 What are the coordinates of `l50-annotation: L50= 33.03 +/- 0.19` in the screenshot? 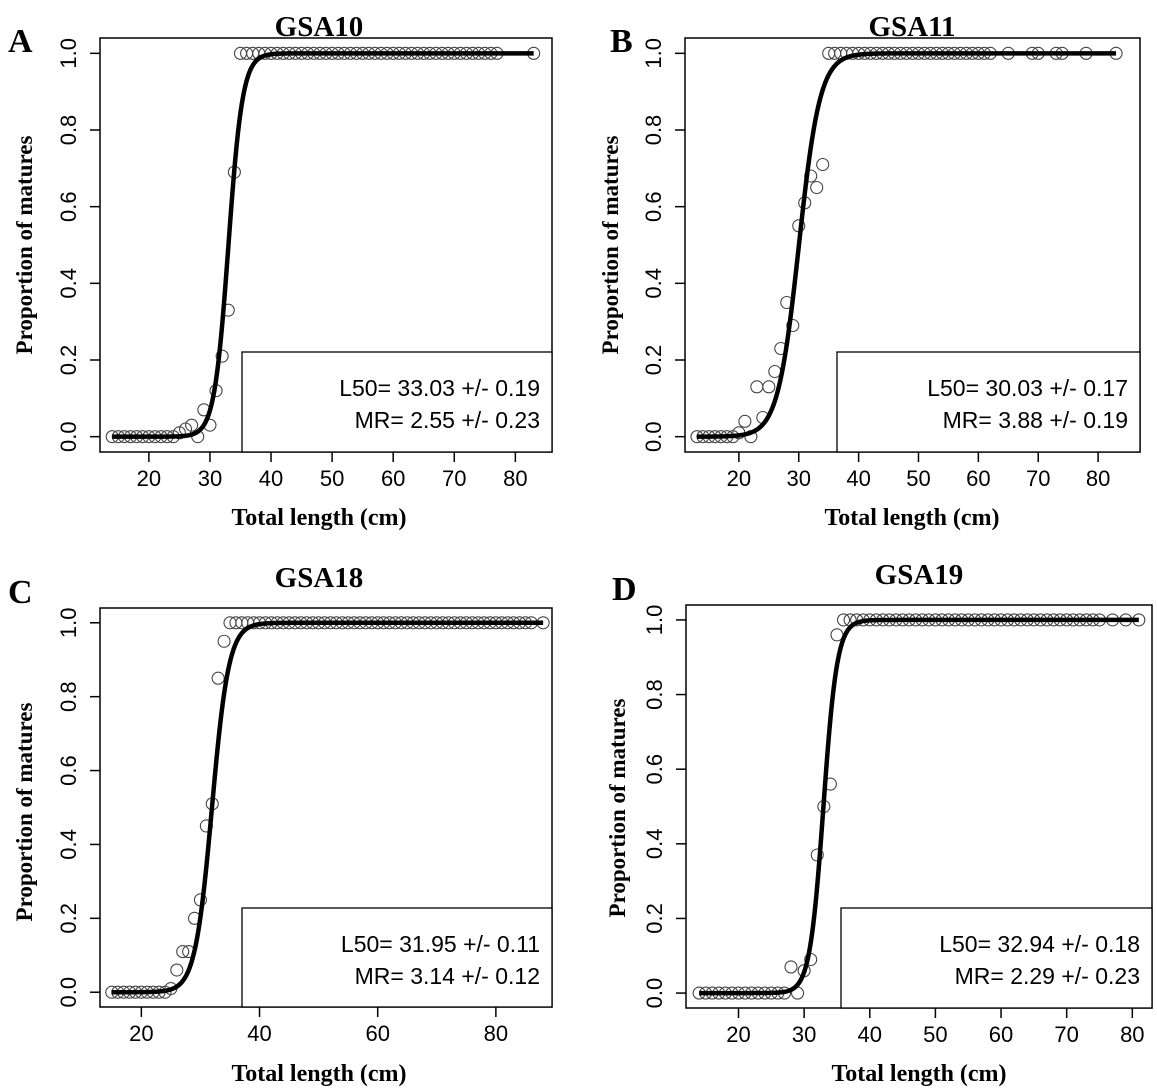 It's located at (439, 388).